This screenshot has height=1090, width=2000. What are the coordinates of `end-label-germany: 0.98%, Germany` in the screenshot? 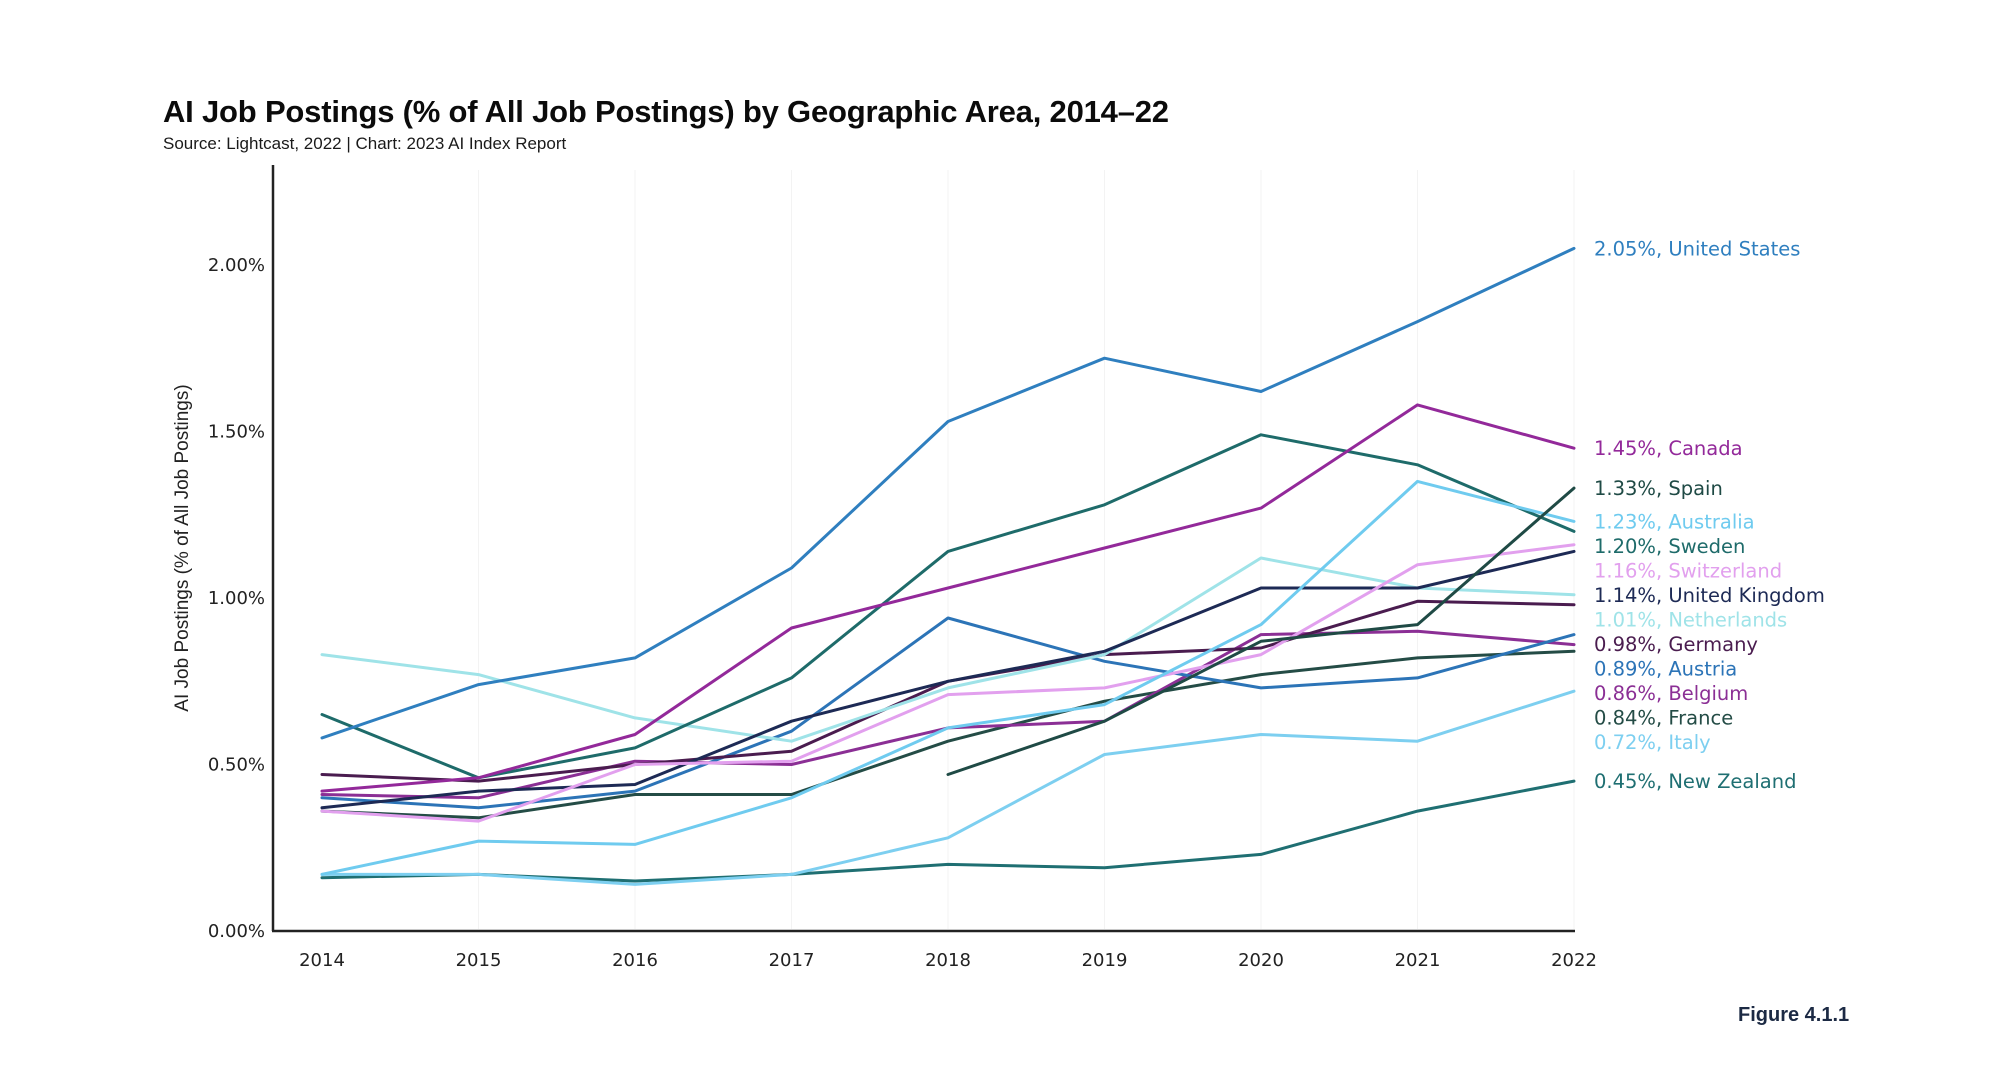 It's located at (1676, 644).